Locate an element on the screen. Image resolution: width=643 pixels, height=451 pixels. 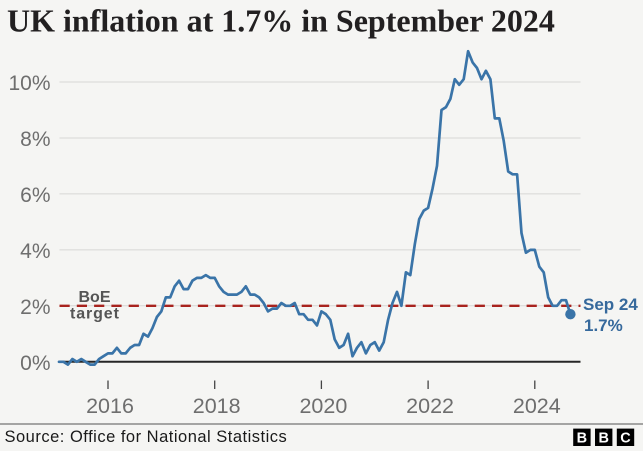
svg-text:UK inflation at 1.7% in Septem: UK inflation at 1.7% in September 2024 is located at coordinates (281, 21).